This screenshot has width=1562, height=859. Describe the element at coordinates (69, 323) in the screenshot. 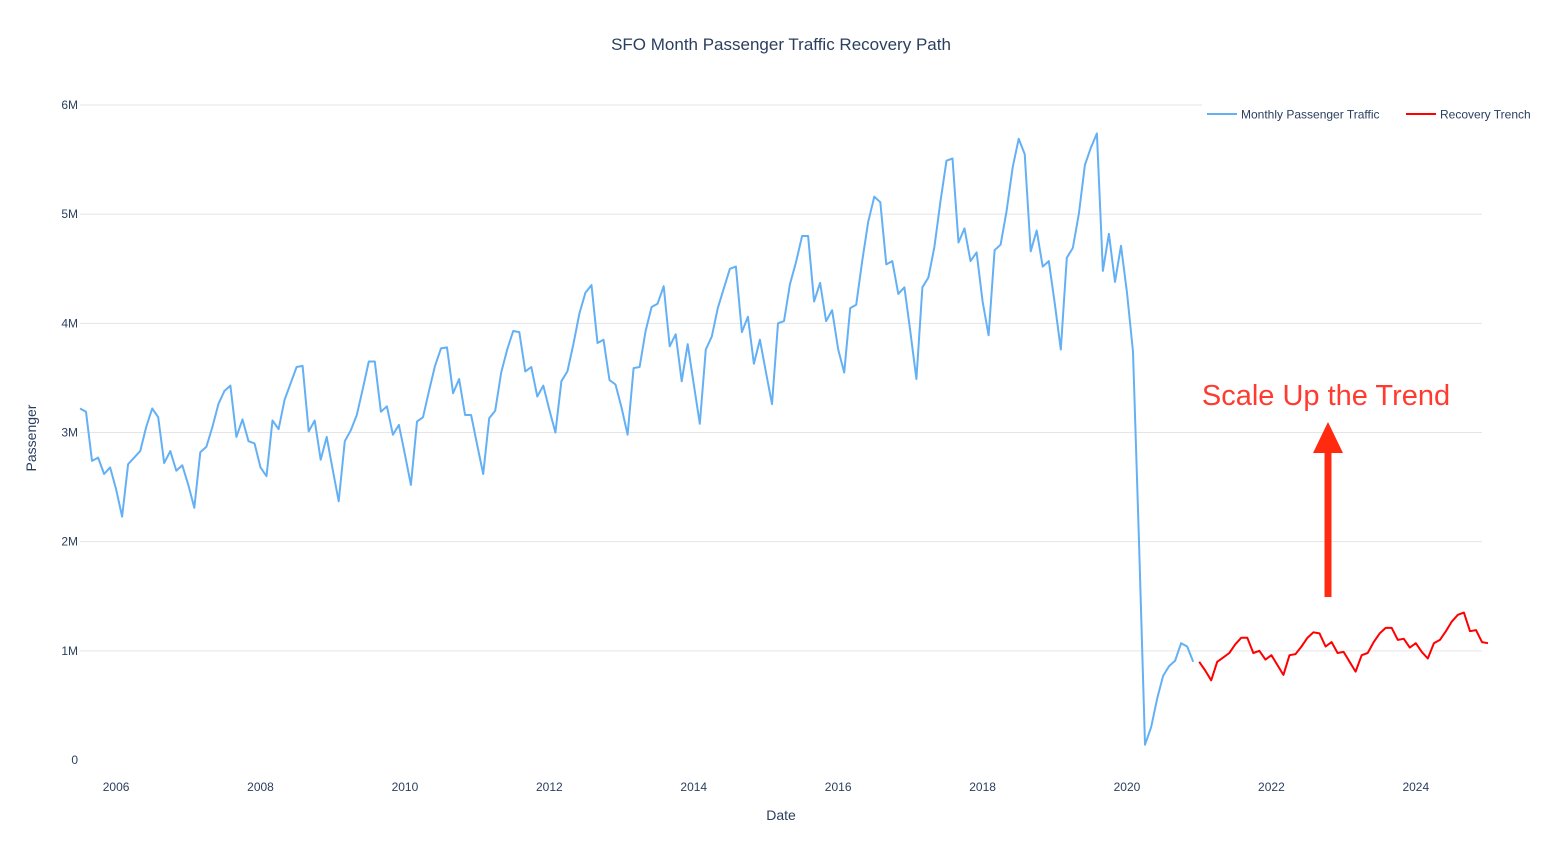

I see `y-tick-label: 4M` at that location.